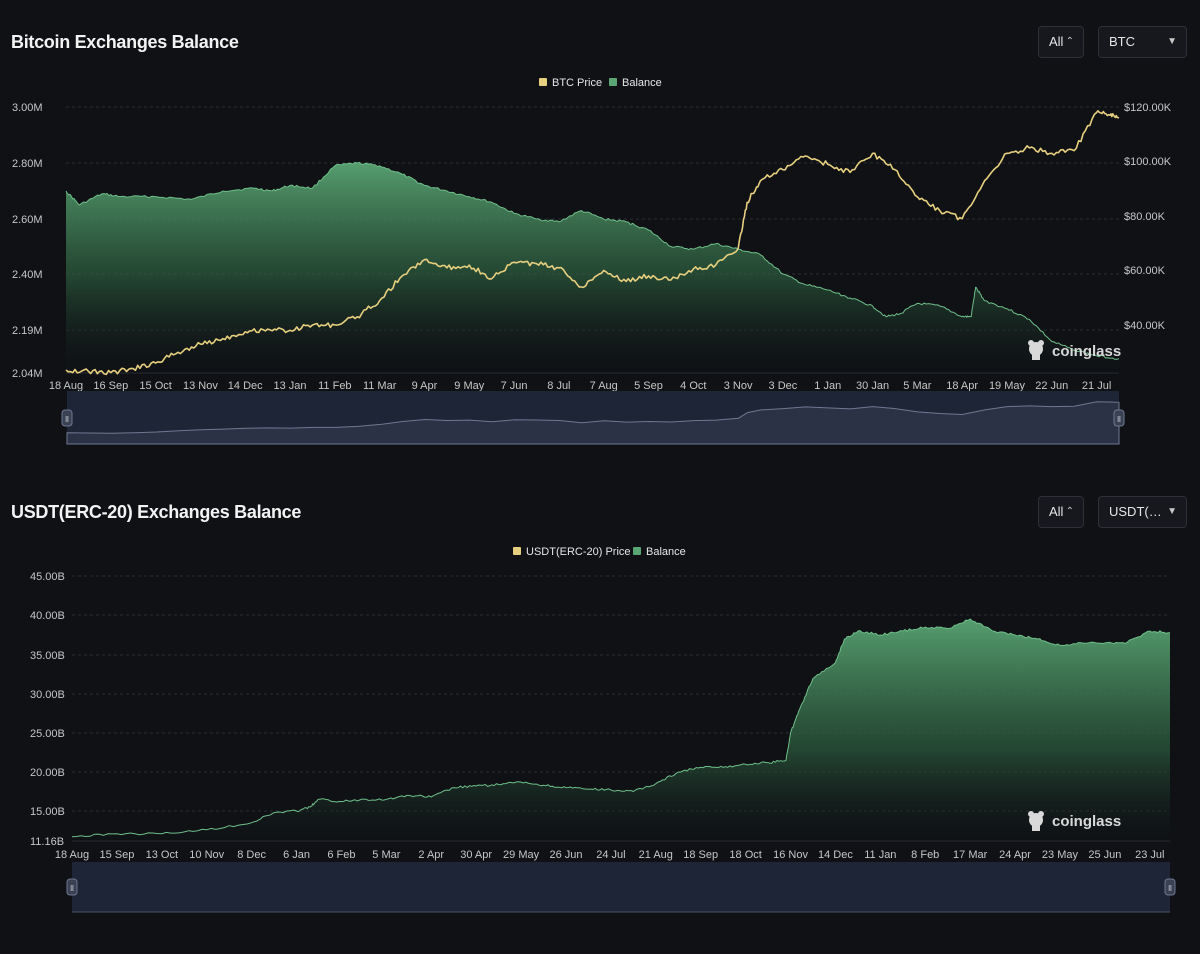 The width and height of the screenshot is (1200, 954). What do you see at coordinates (880, 855) in the screenshot?
I see `usdt-x-tick-label: 11 Jan` at bounding box center [880, 855].